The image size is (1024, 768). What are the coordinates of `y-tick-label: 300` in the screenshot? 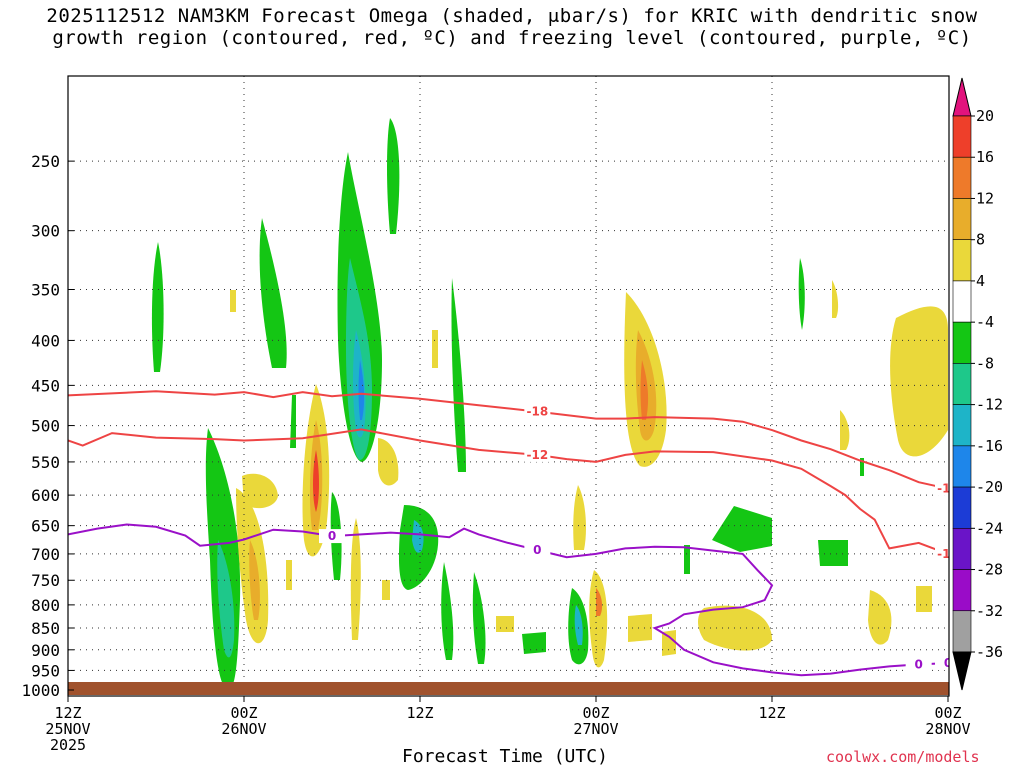 It's located at (45, 231).